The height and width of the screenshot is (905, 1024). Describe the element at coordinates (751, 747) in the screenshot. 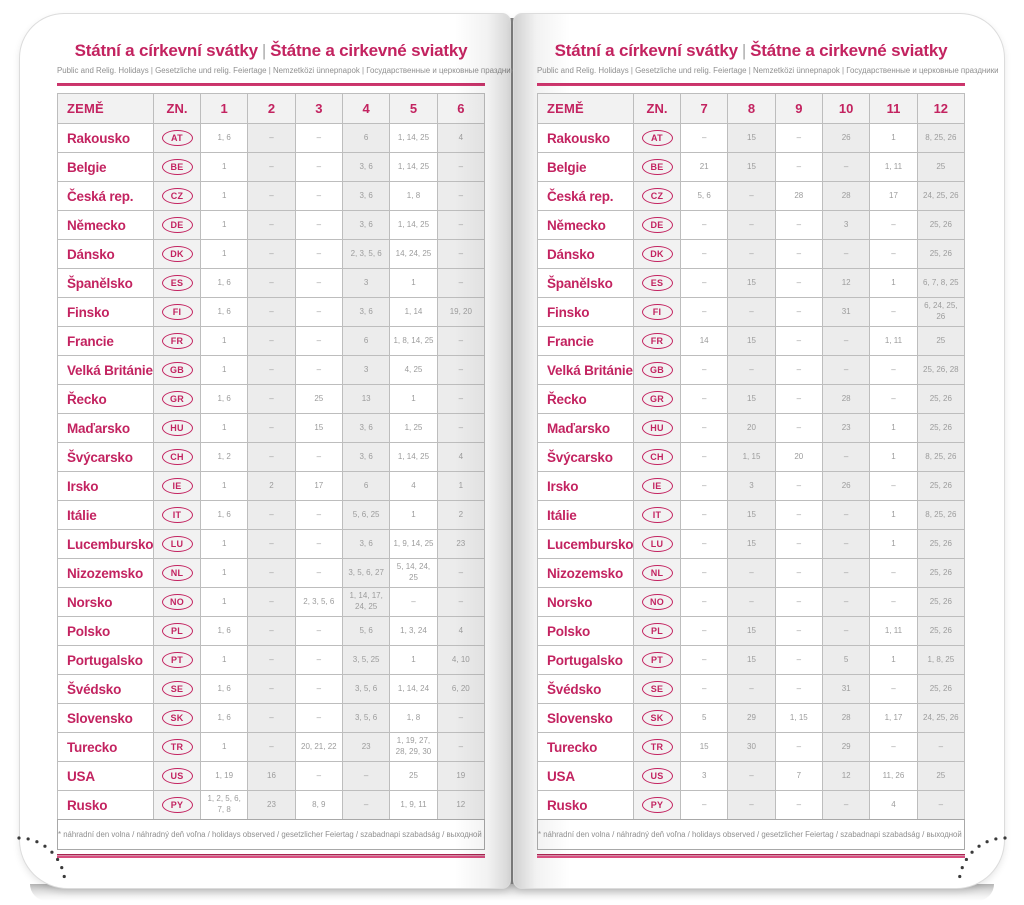

I see `holiday-days-cell: 30` at that location.